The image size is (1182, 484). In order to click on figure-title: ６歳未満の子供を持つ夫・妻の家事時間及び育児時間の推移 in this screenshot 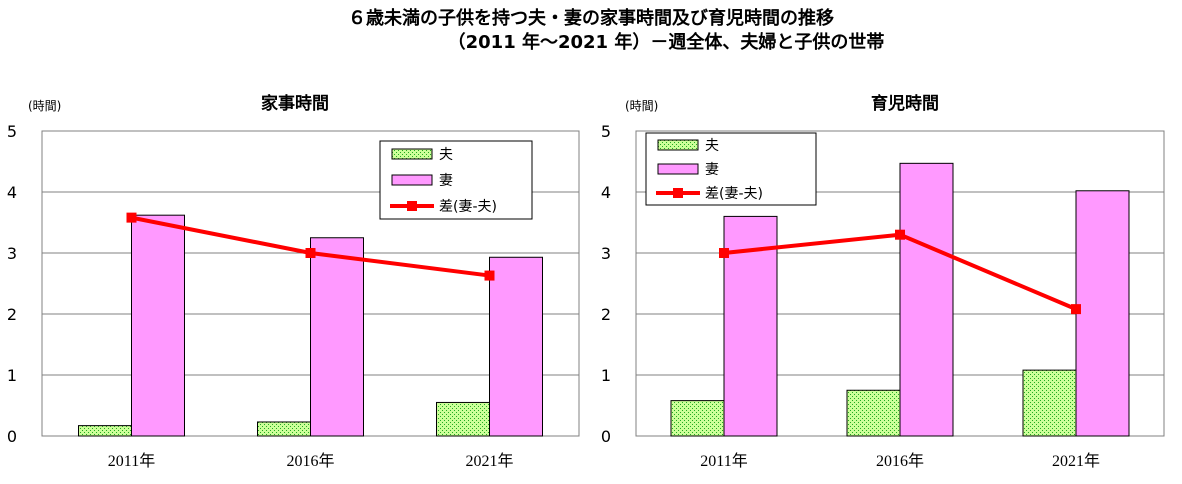, I will do `click(591, 18)`.